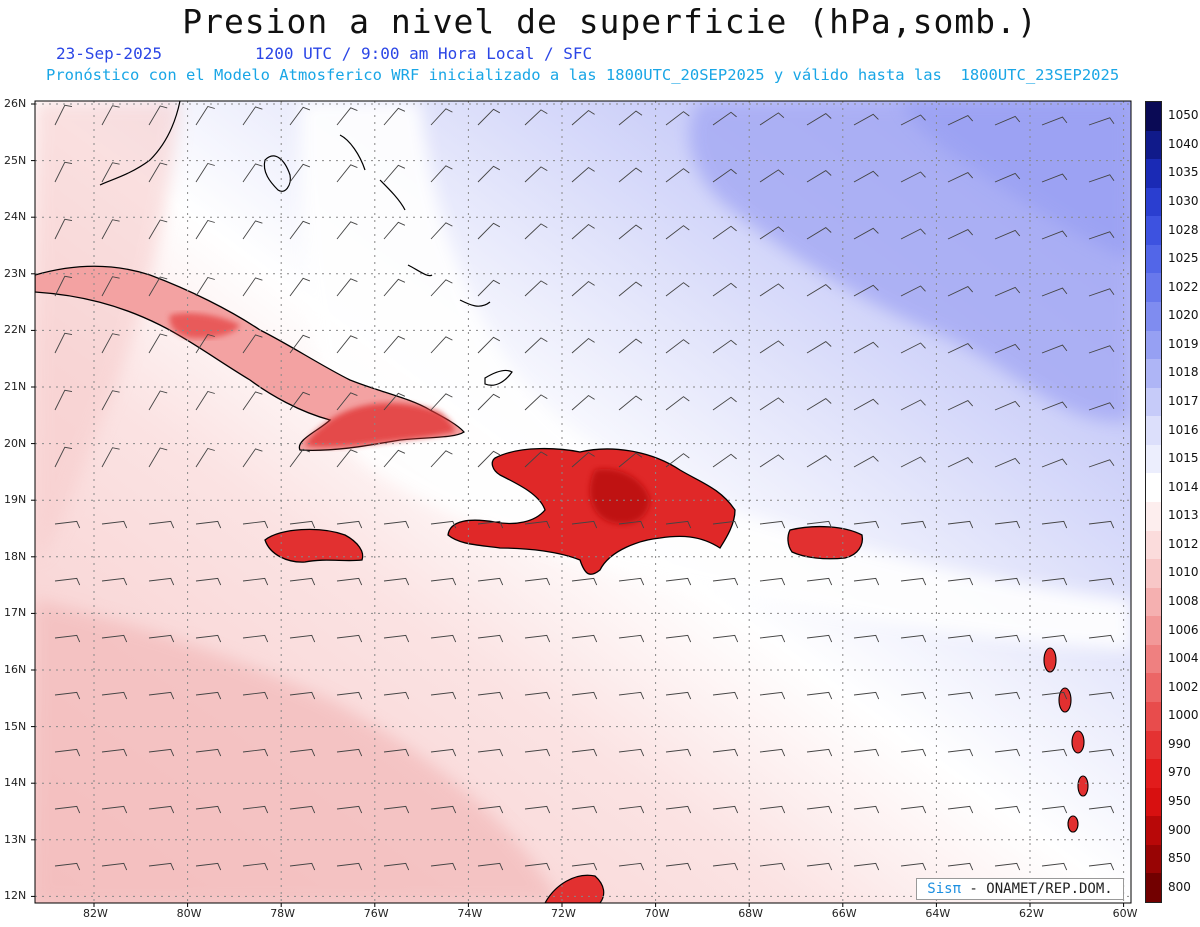 The height and width of the screenshot is (927, 1200). Describe the element at coordinates (15, 103) in the screenshot. I see `lat-label-26n: 26N` at that location.